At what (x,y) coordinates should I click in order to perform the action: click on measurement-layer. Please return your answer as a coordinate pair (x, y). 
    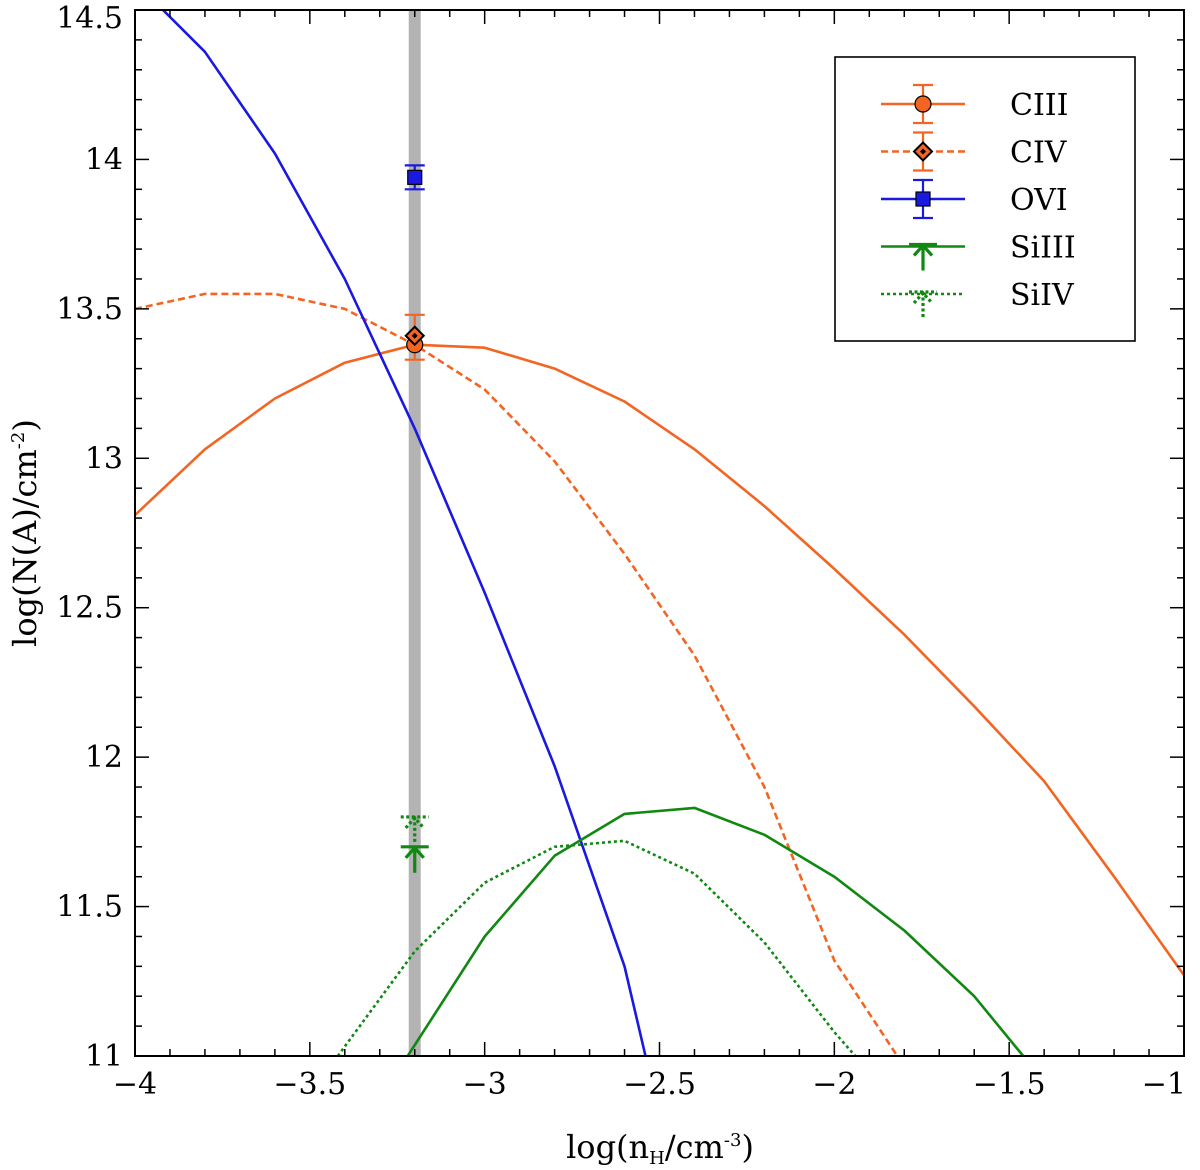
    Looking at the image, I should click on (414, 518).